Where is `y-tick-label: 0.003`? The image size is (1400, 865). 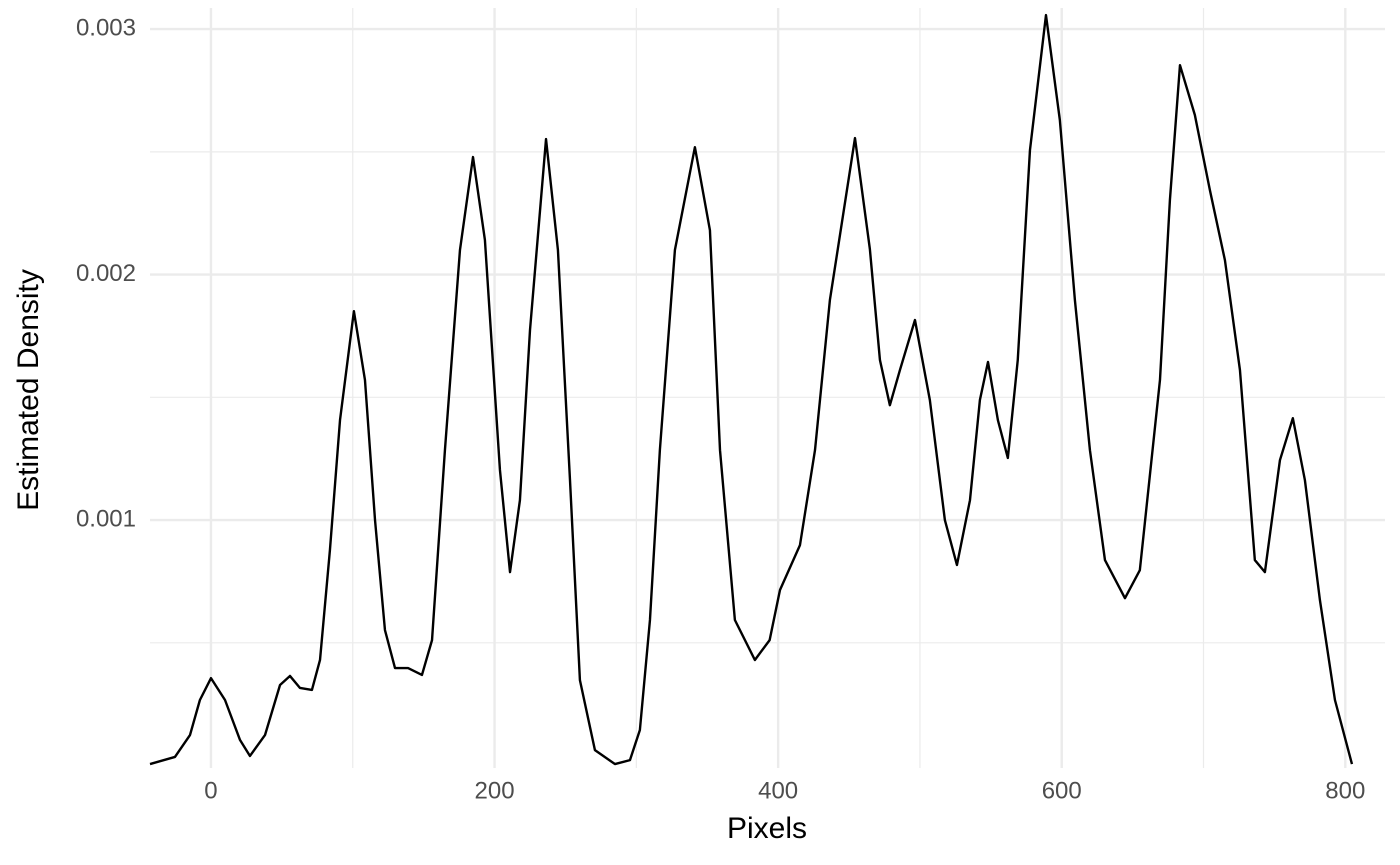
y-tick-label: 0.003 is located at coordinates (106, 27).